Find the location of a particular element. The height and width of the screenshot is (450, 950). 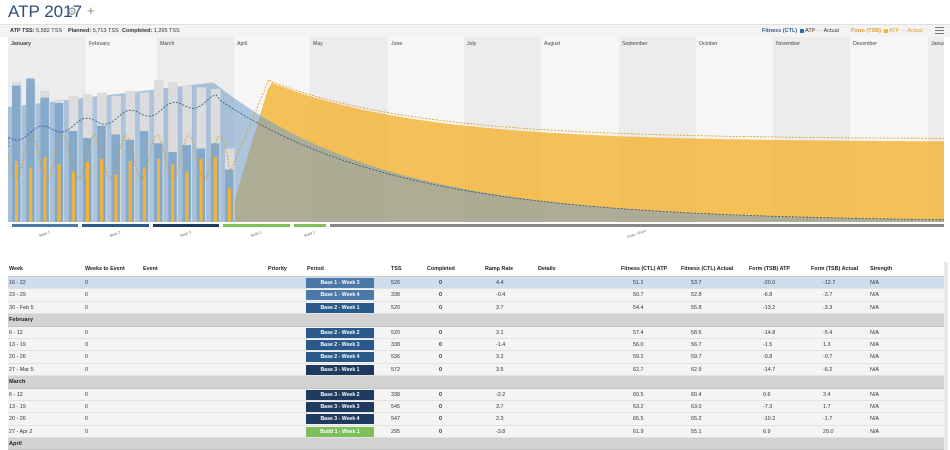

atp-tss-stat: ATP TSS: 5,582 TSS is located at coordinates (36, 31).